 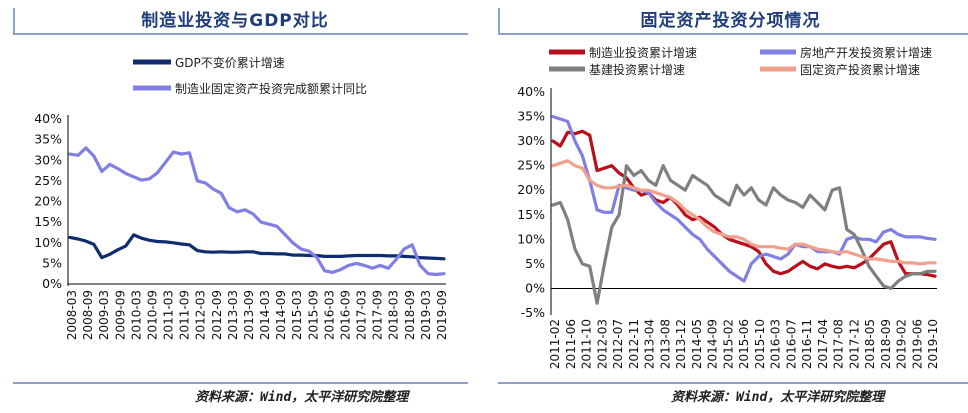 I want to click on x-tick-label: 2017-08, so click(x=839, y=344).